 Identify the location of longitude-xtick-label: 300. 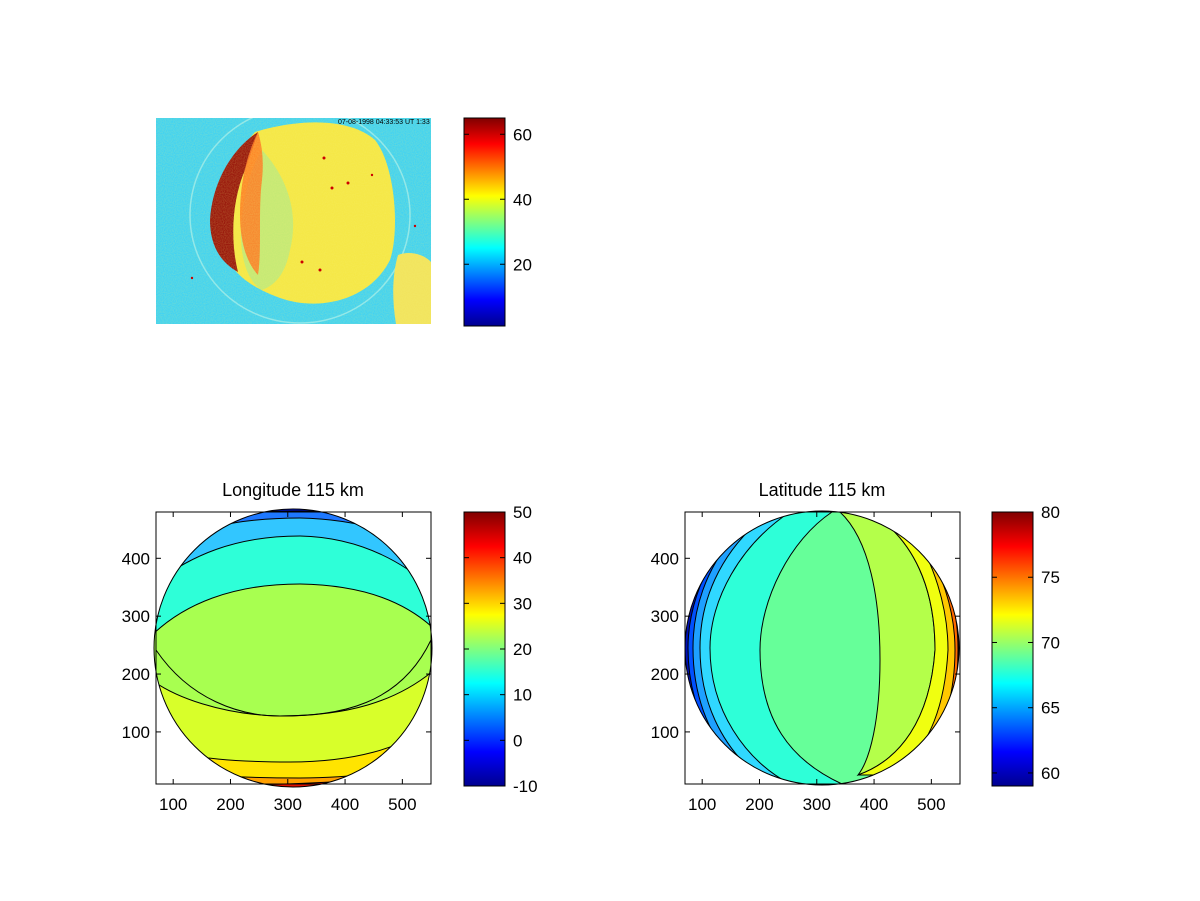
(288, 804).